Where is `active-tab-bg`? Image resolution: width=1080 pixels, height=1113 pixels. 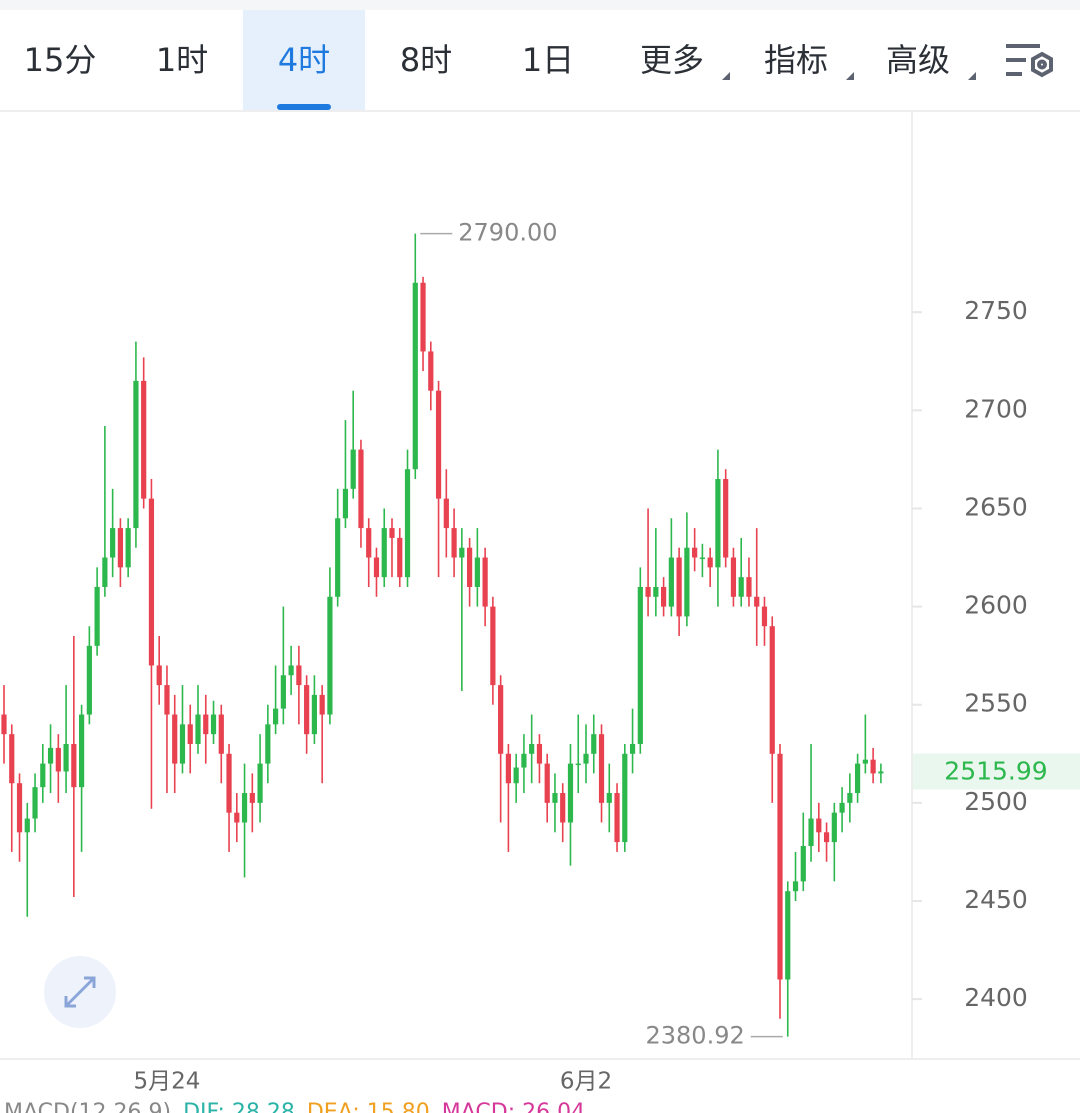
active-tab-bg is located at coordinates (304, 60).